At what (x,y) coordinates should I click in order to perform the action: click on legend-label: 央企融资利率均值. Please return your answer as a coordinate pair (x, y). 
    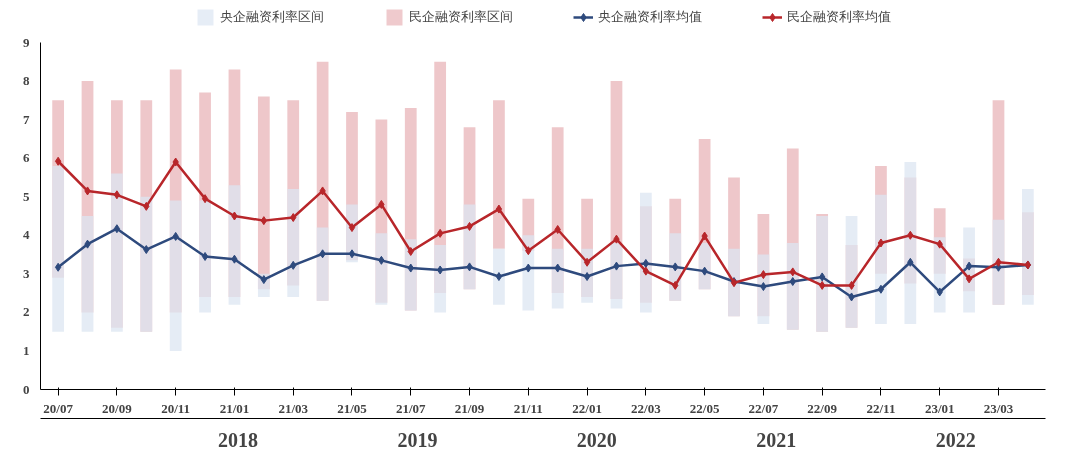
    Looking at the image, I should click on (649, 17).